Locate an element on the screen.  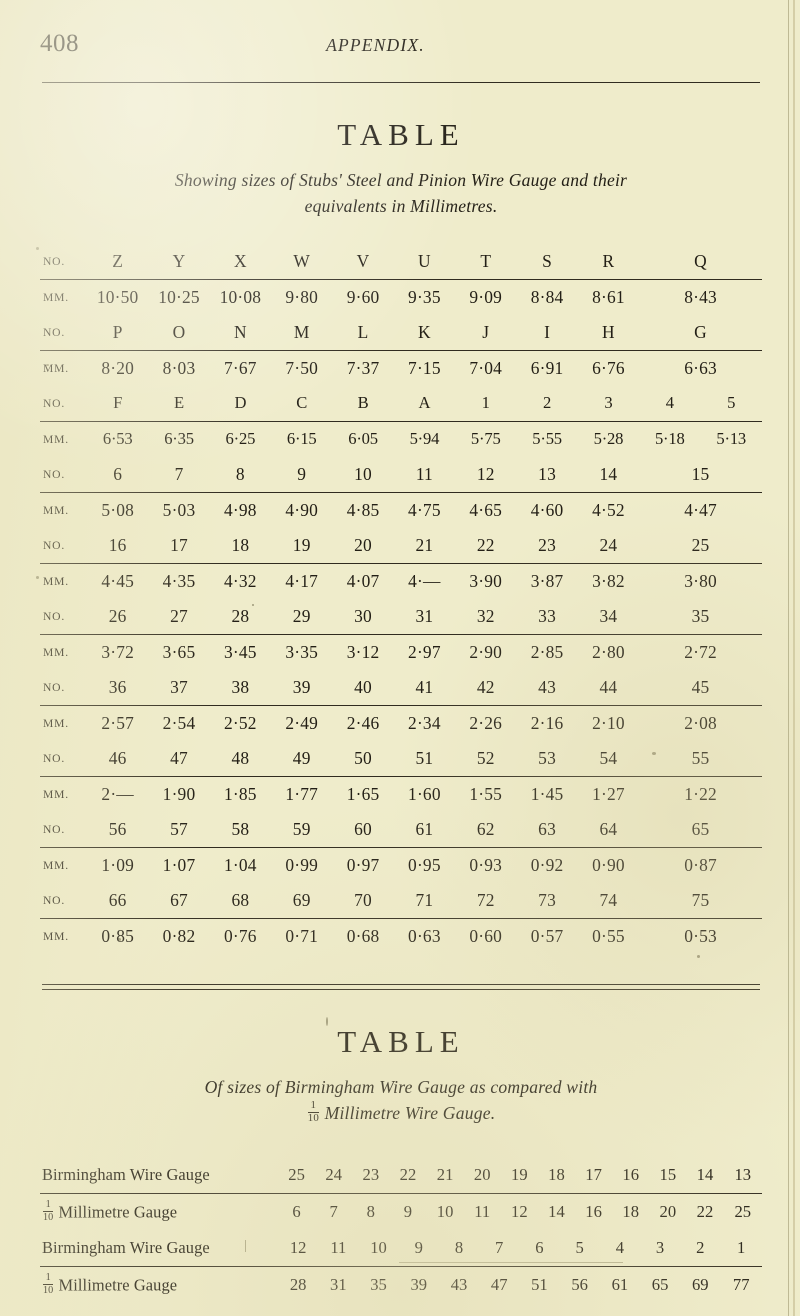
gauge-number-cell: 1 is located at coordinates (486, 403).